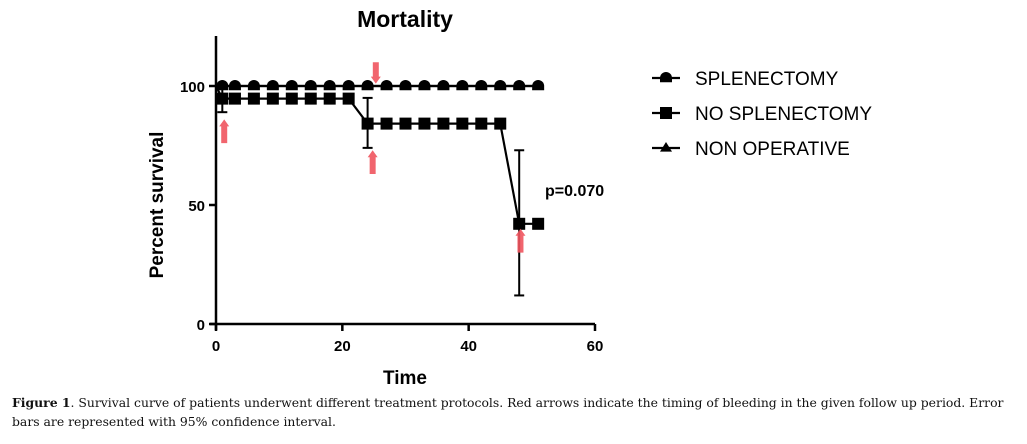  I want to click on legend-item-splenectomy: SPLENECTOMY, so click(745, 79).